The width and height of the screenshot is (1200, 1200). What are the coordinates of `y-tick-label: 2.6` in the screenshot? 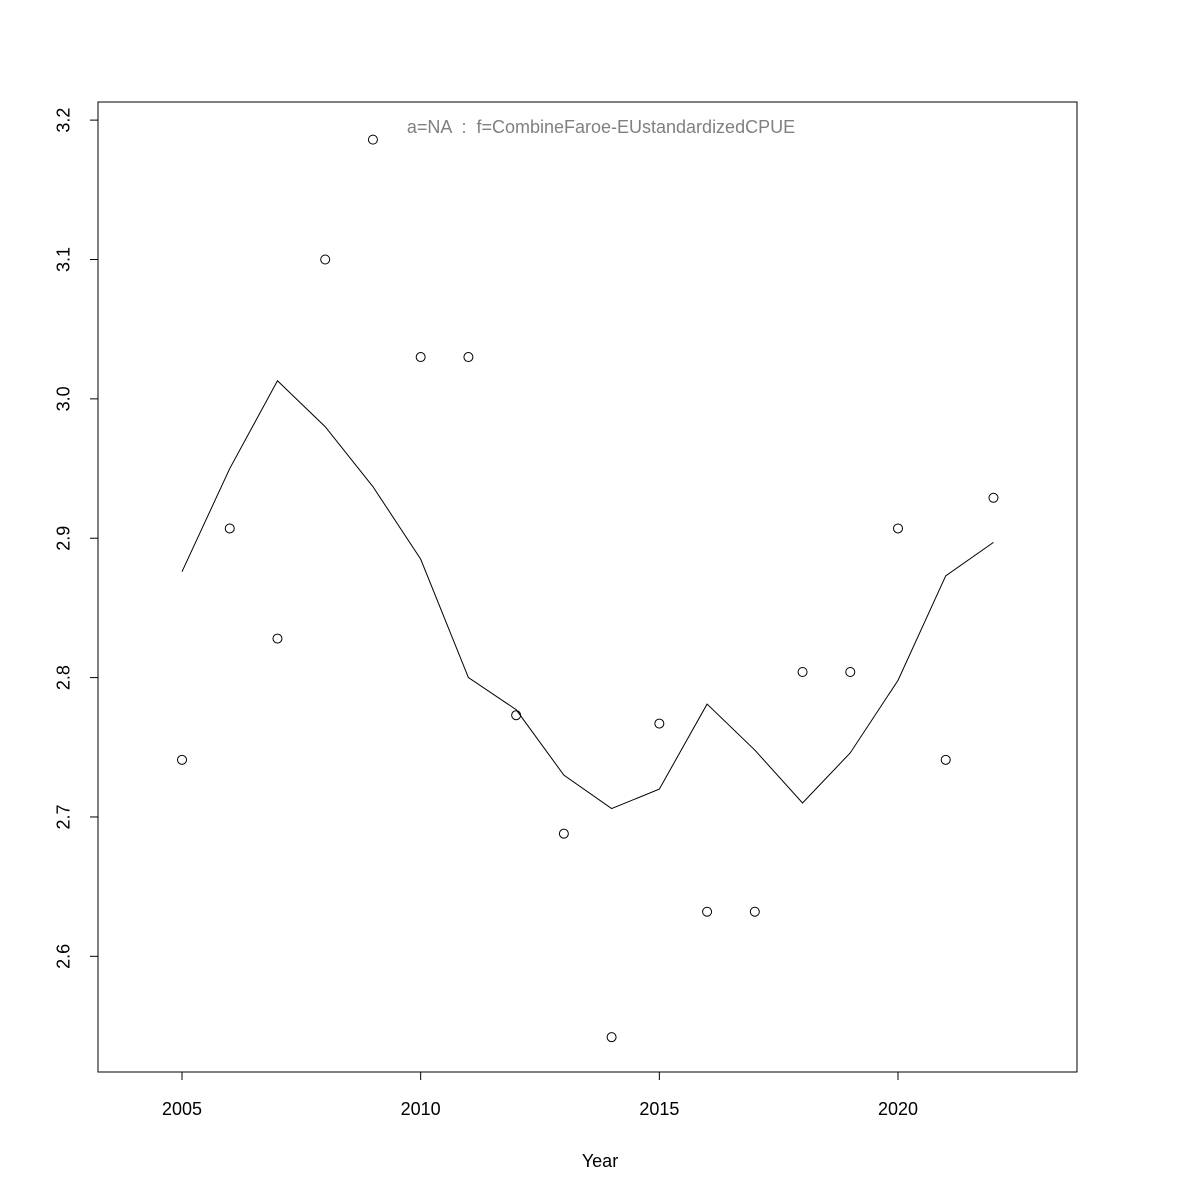 It's located at (64, 956).